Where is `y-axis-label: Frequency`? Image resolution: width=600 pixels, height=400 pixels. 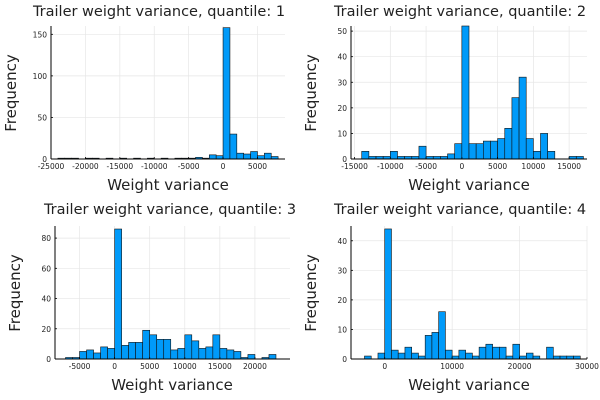 y-axis-label: Frequency is located at coordinates (15, 293).